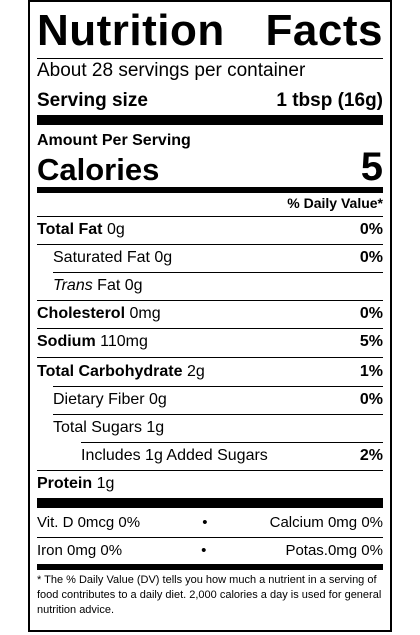  What do you see at coordinates (232, 456) in the screenshot?
I see `nutrient-row-added-sugars: Includes 1g Added Sugars 2%` at bounding box center [232, 456].